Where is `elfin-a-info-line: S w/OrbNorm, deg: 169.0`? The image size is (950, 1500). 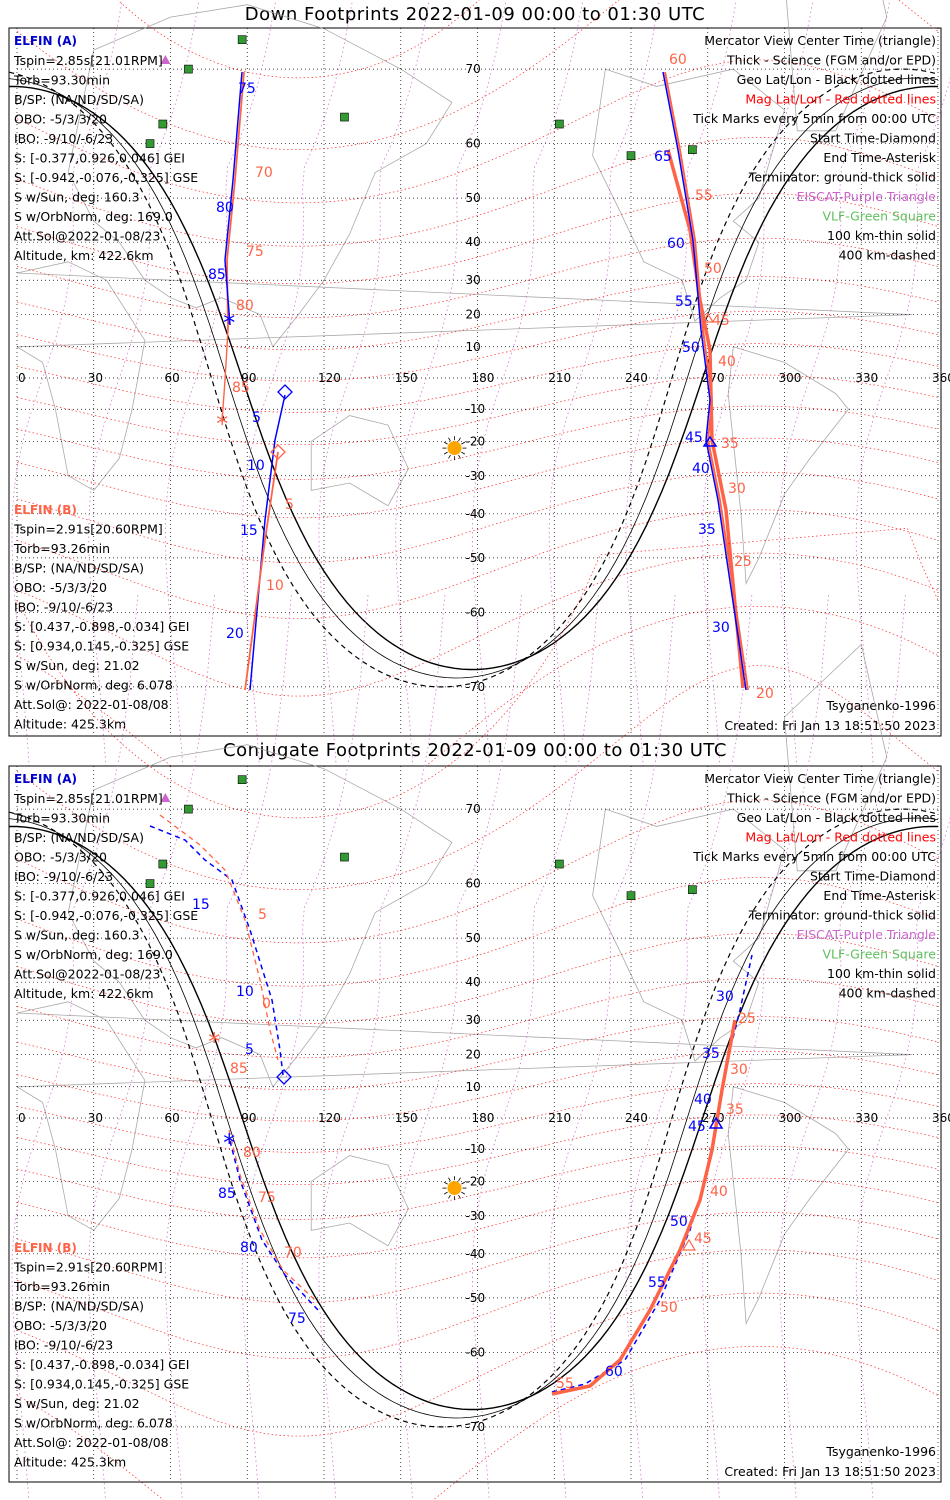
elfin-a-info-line: S w/OrbNorm, deg: 169.0 is located at coordinates (93, 954).